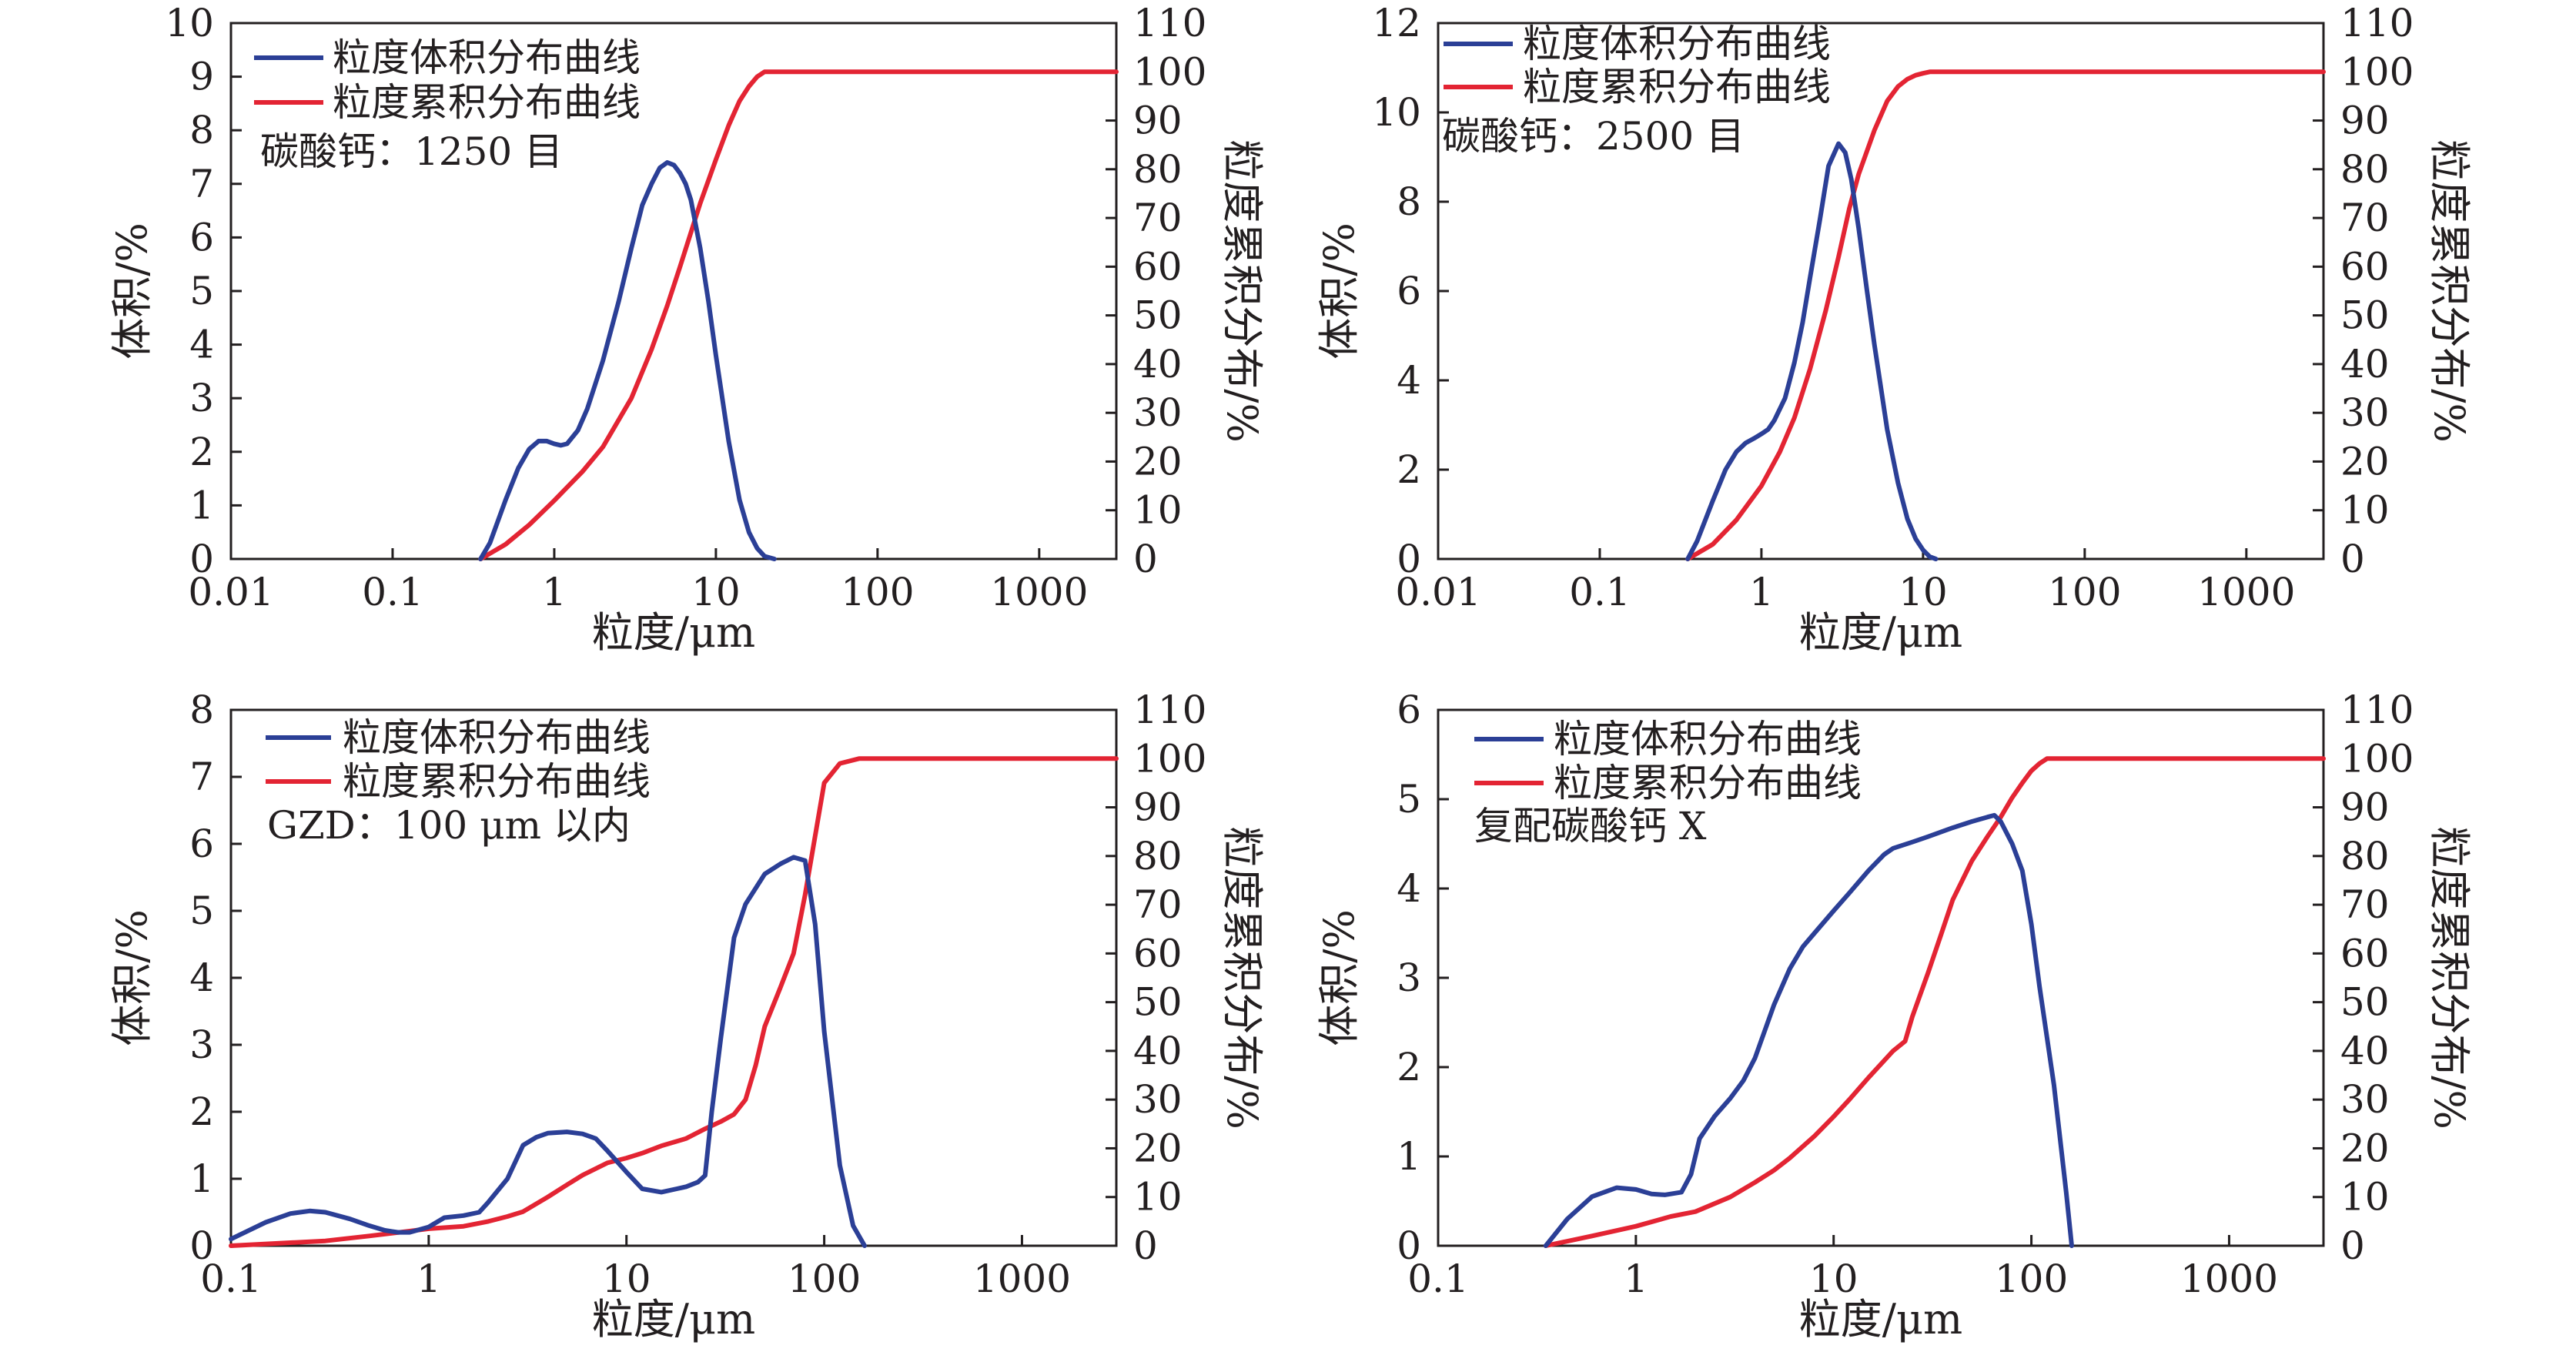  I want to click on y-tick-label: 3, so click(201, 1045).